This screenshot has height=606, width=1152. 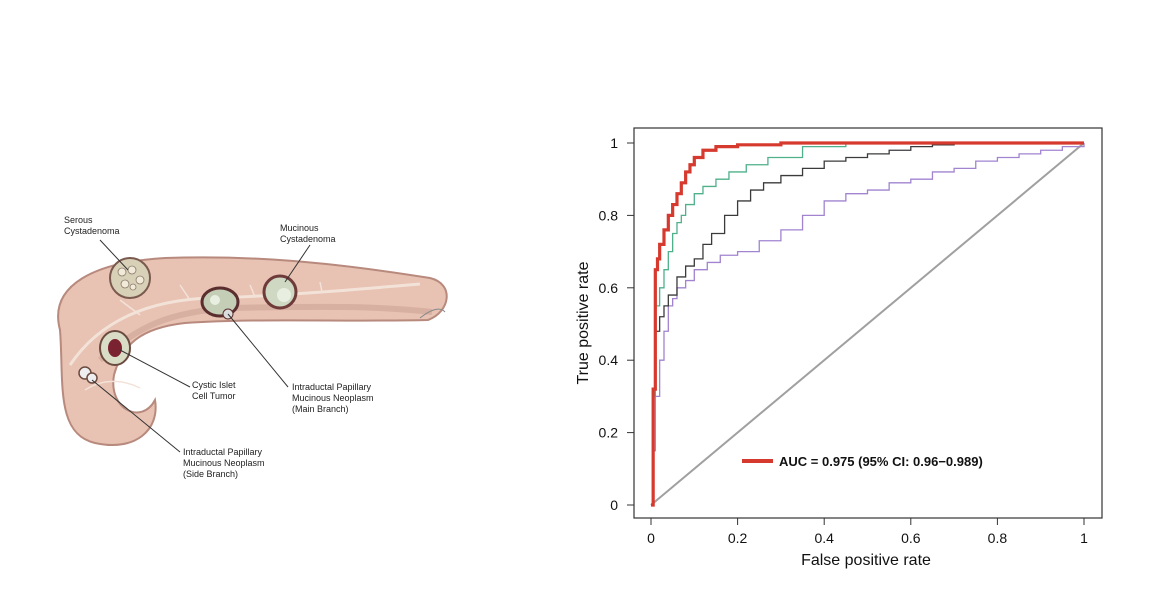 What do you see at coordinates (609, 360) in the screenshot?
I see `y-tick-label: 0.4` at bounding box center [609, 360].